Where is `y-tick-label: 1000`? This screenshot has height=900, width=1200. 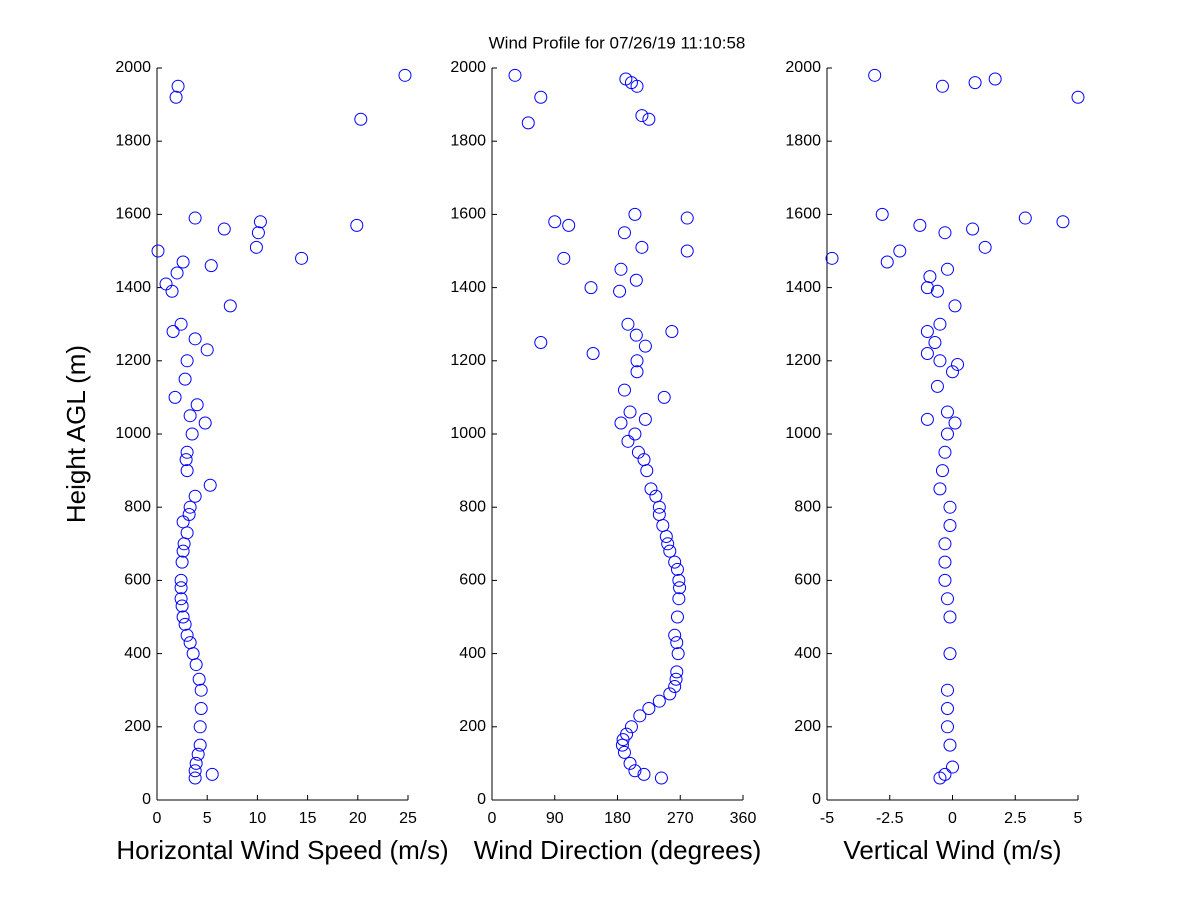 y-tick-label: 1000 is located at coordinates (803, 433).